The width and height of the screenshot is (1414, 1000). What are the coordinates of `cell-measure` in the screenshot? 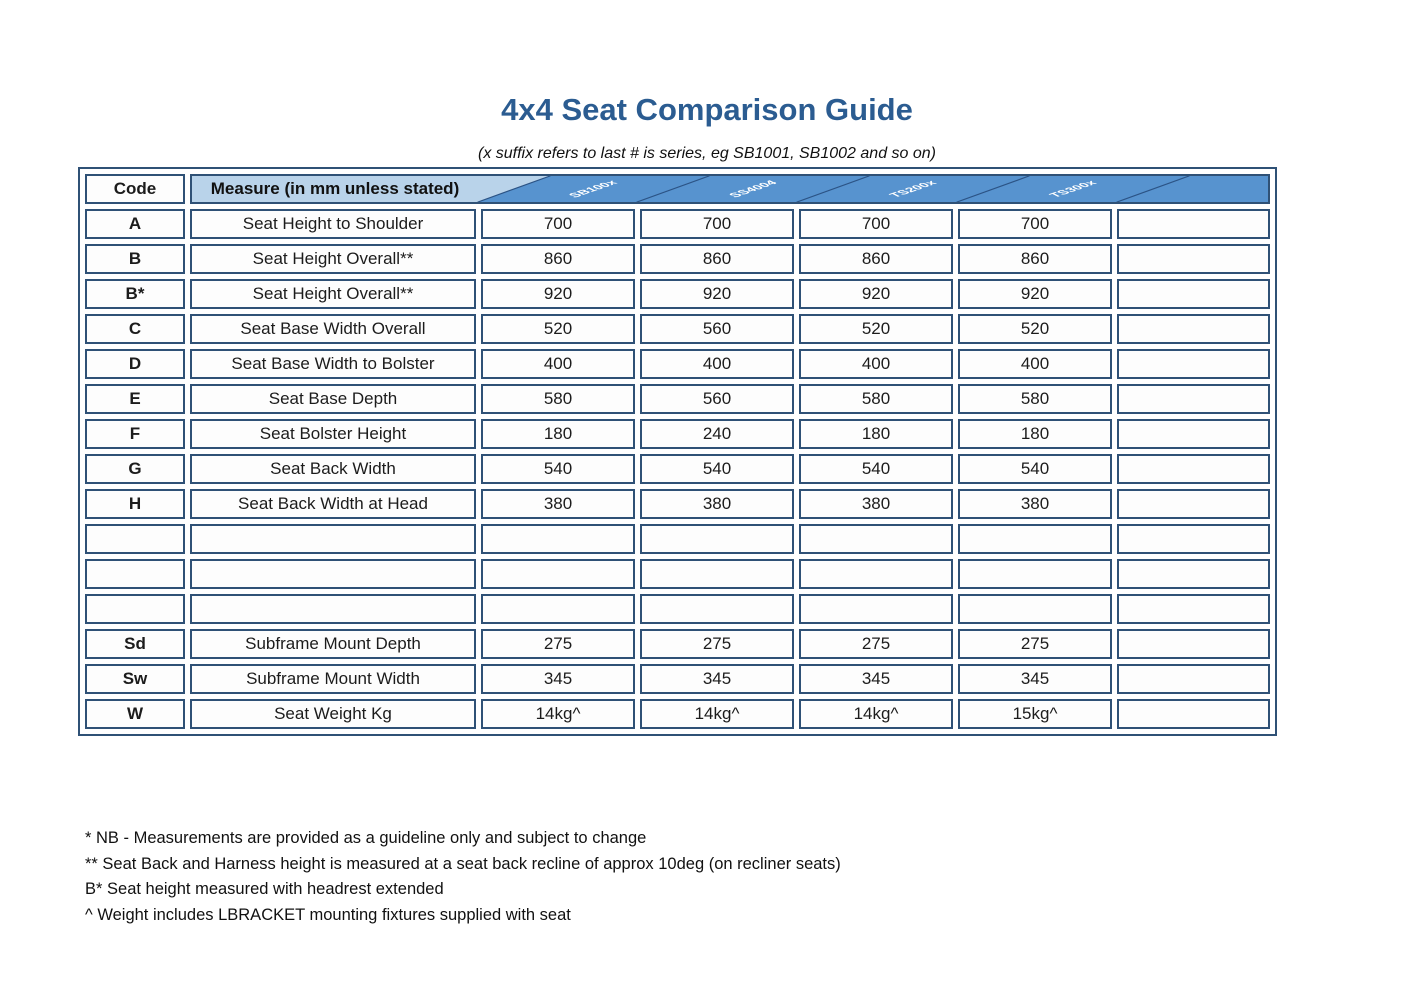 It's located at (333, 574).